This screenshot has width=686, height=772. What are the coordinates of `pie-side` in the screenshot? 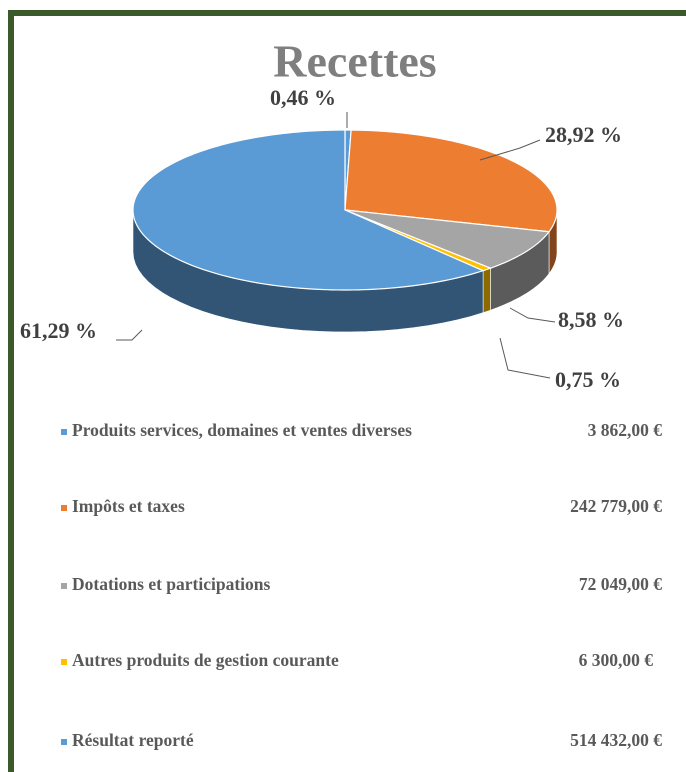 It's located at (486, 290).